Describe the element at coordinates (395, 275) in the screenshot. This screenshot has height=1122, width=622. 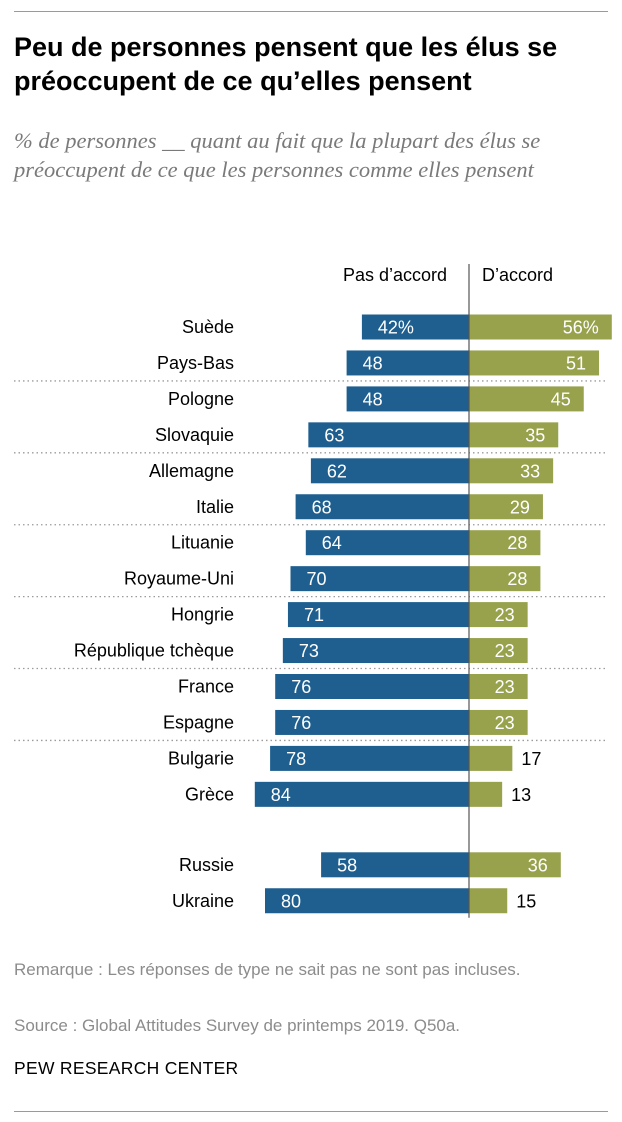
I see `column-header-left: Pas d’accord` at that location.